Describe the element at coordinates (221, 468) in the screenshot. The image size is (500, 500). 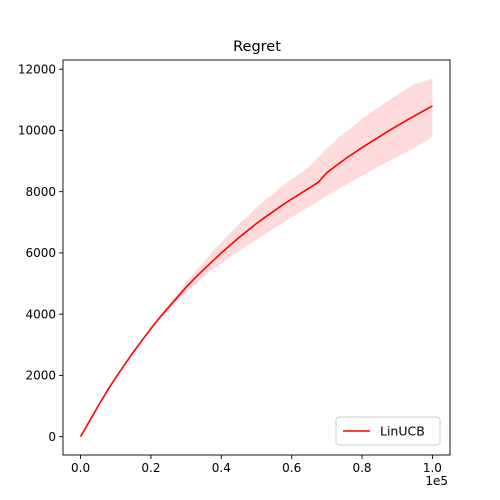
I see `x-tick-label: 0.4` at that location.